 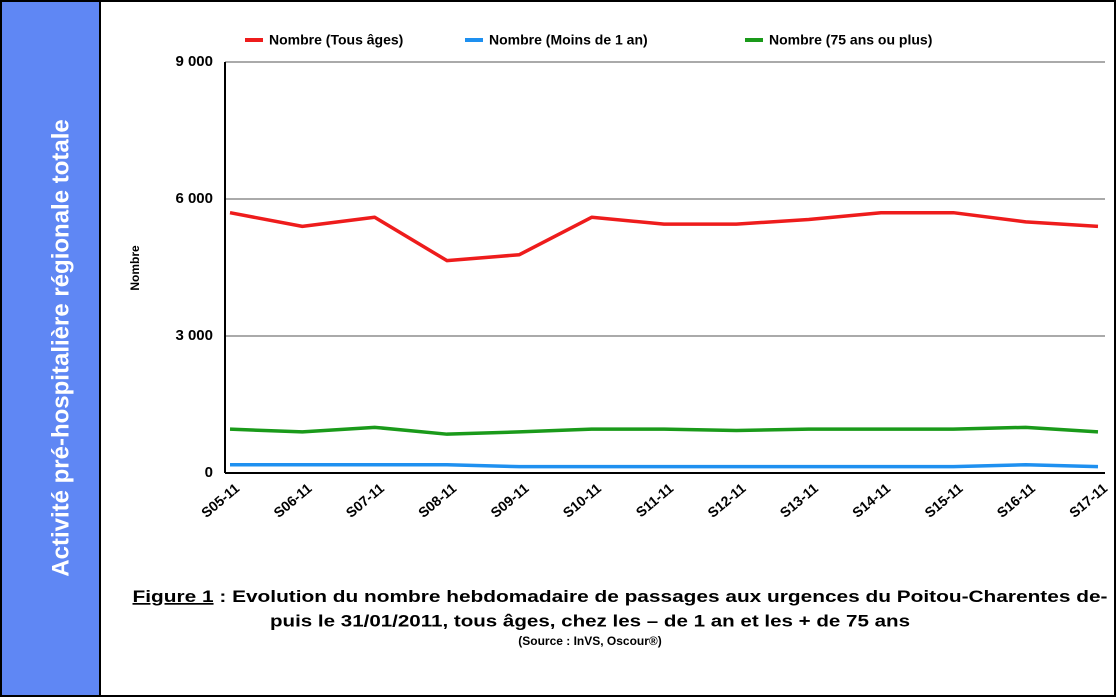 What do you see at coordinates (173, 596) in the screenshot?
I see `caption-label: Figure 1` at bounding box center [173, 596].